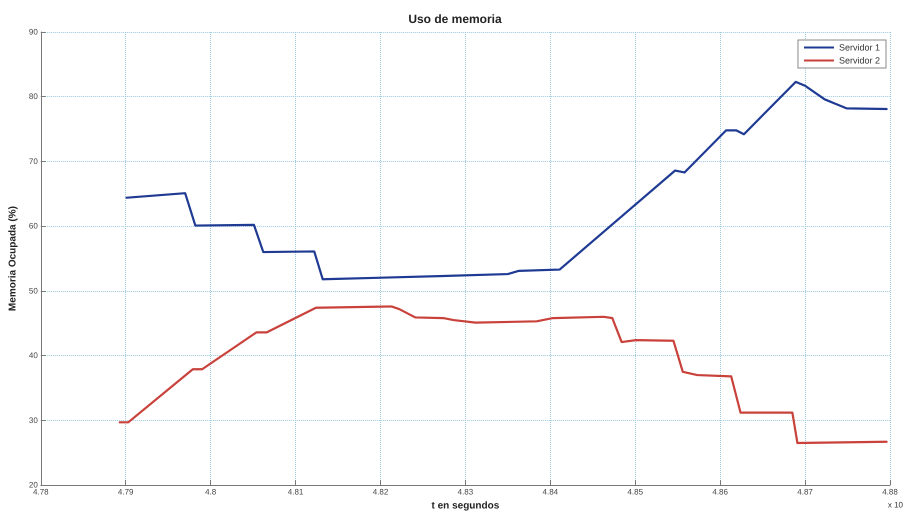  Describe the element at coordinates (635, 492) in the screenshot. I see `x-tick-label: 4.85` at that location.